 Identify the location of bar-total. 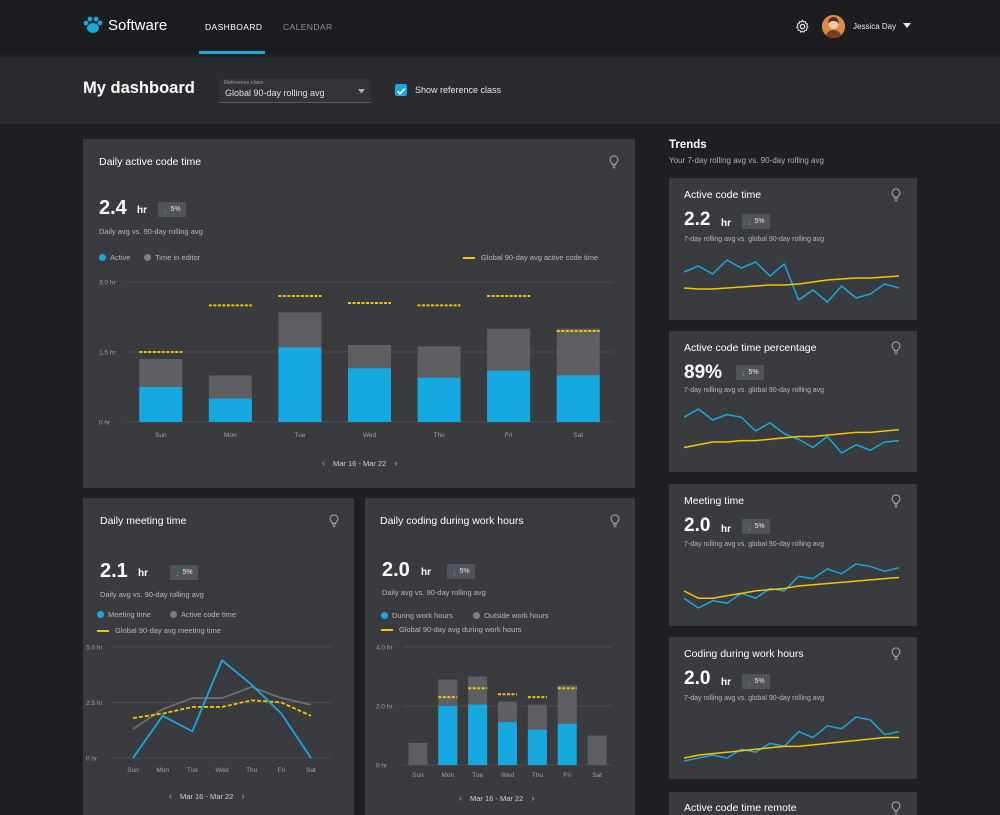
(418, 753).